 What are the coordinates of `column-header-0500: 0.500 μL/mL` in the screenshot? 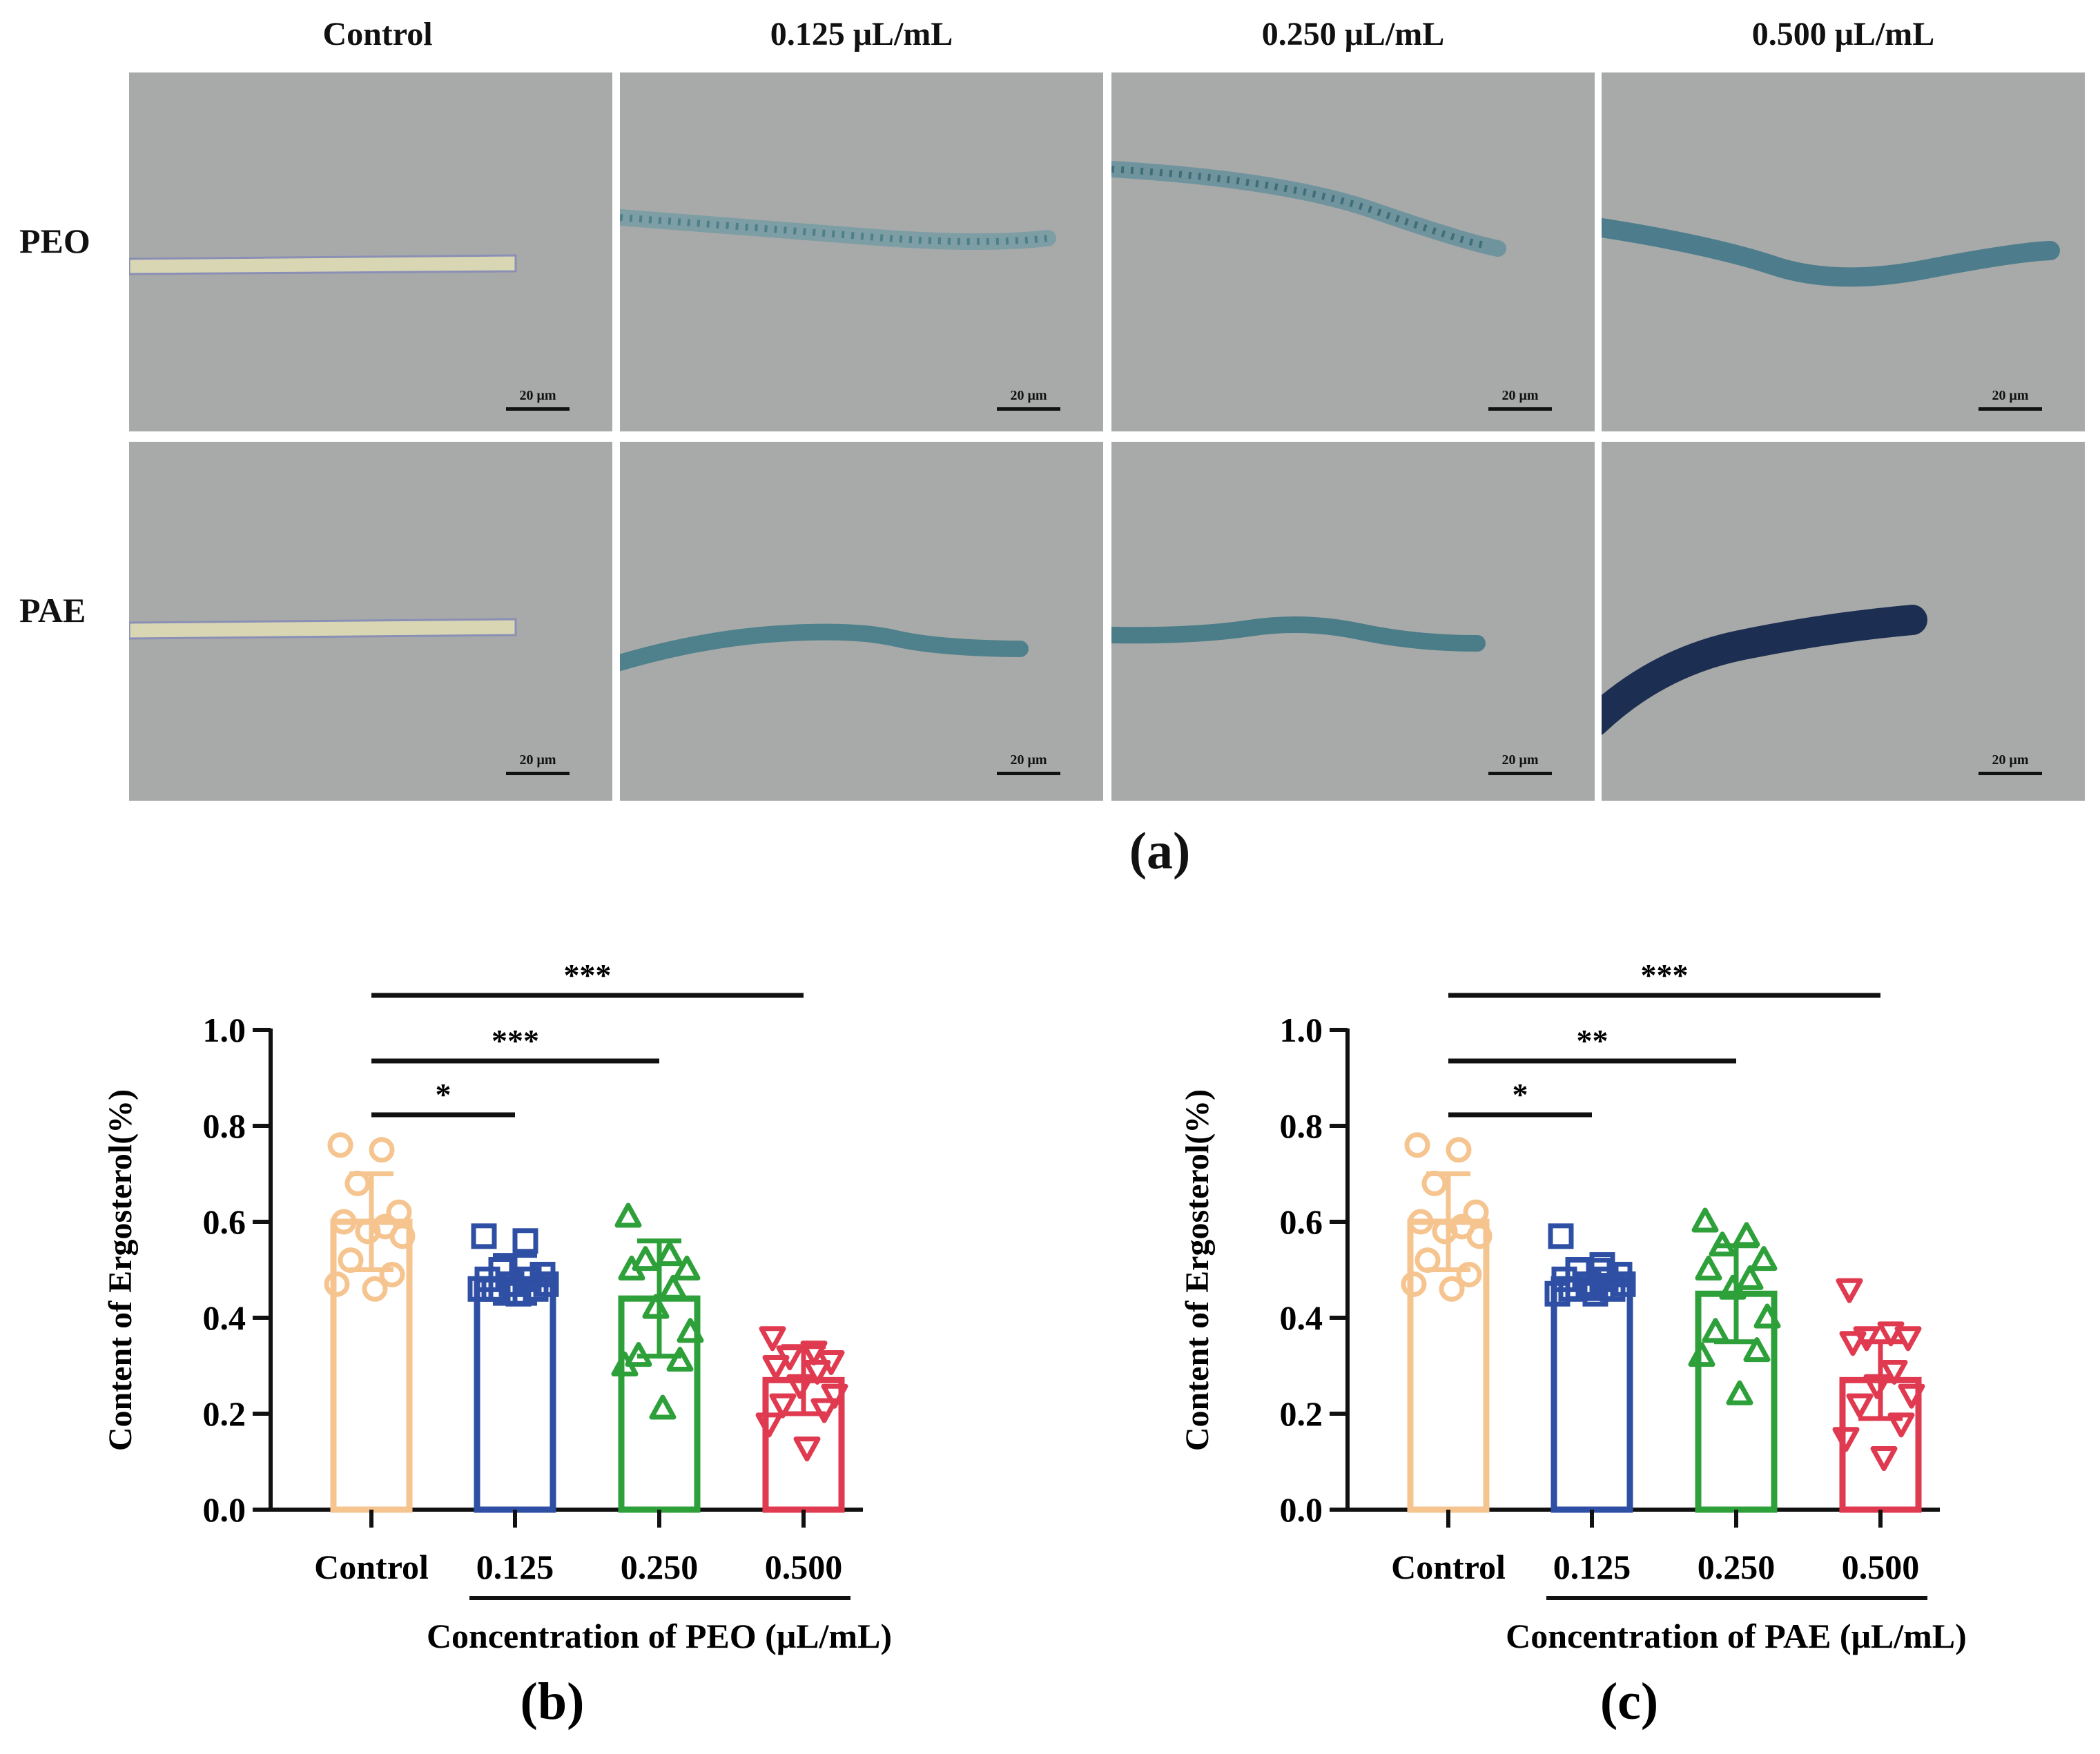 It's located at (1843, 34).